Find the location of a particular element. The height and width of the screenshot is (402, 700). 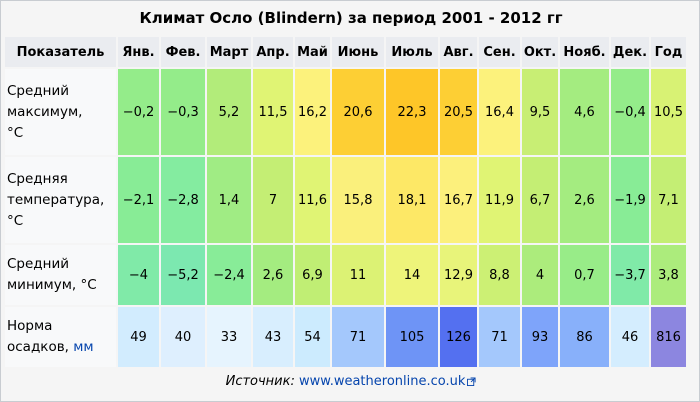

row-label: Средняя температура, °C is located at coordinates (60, 200).